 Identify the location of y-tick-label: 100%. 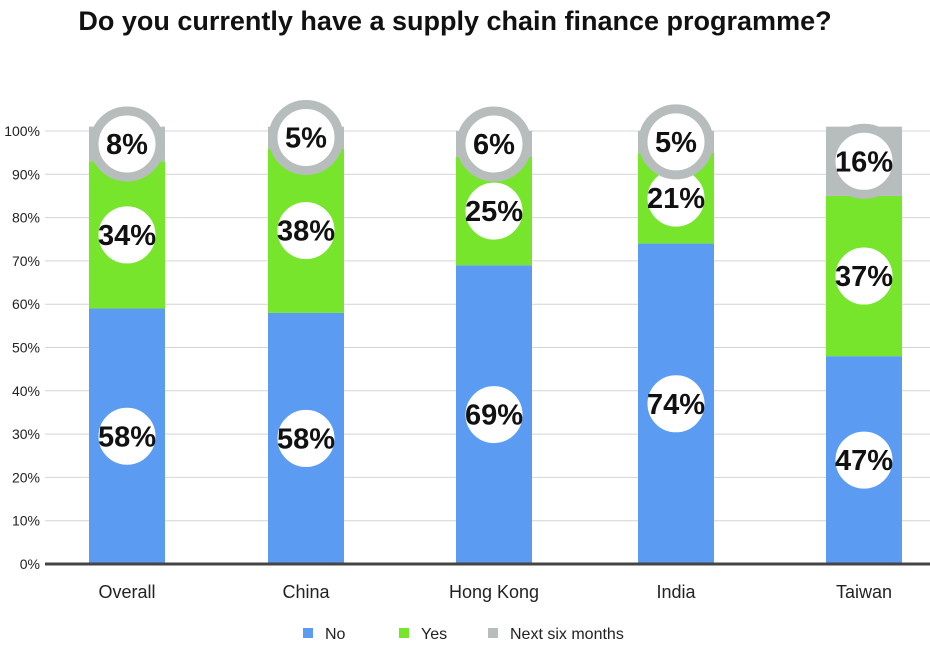
(22, 131).